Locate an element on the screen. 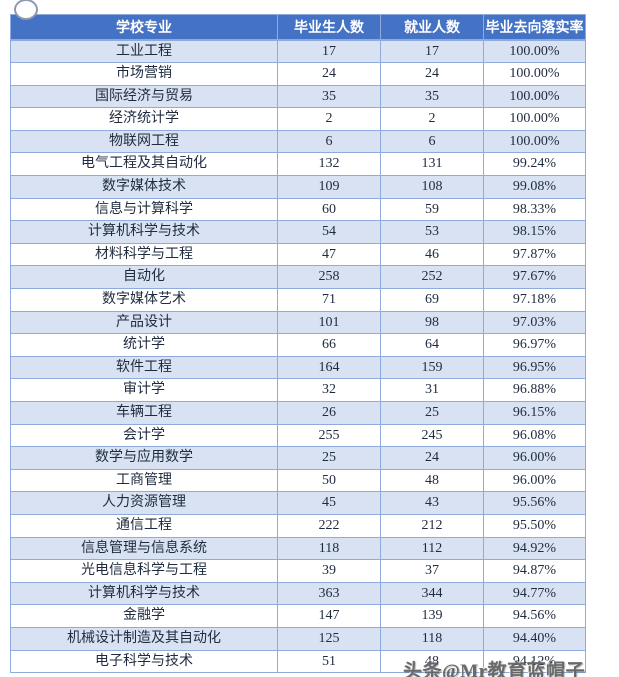 The width and height of the screenshot is (619, 677). rate-cell: 97.67% is located at coordinates (534, 277).